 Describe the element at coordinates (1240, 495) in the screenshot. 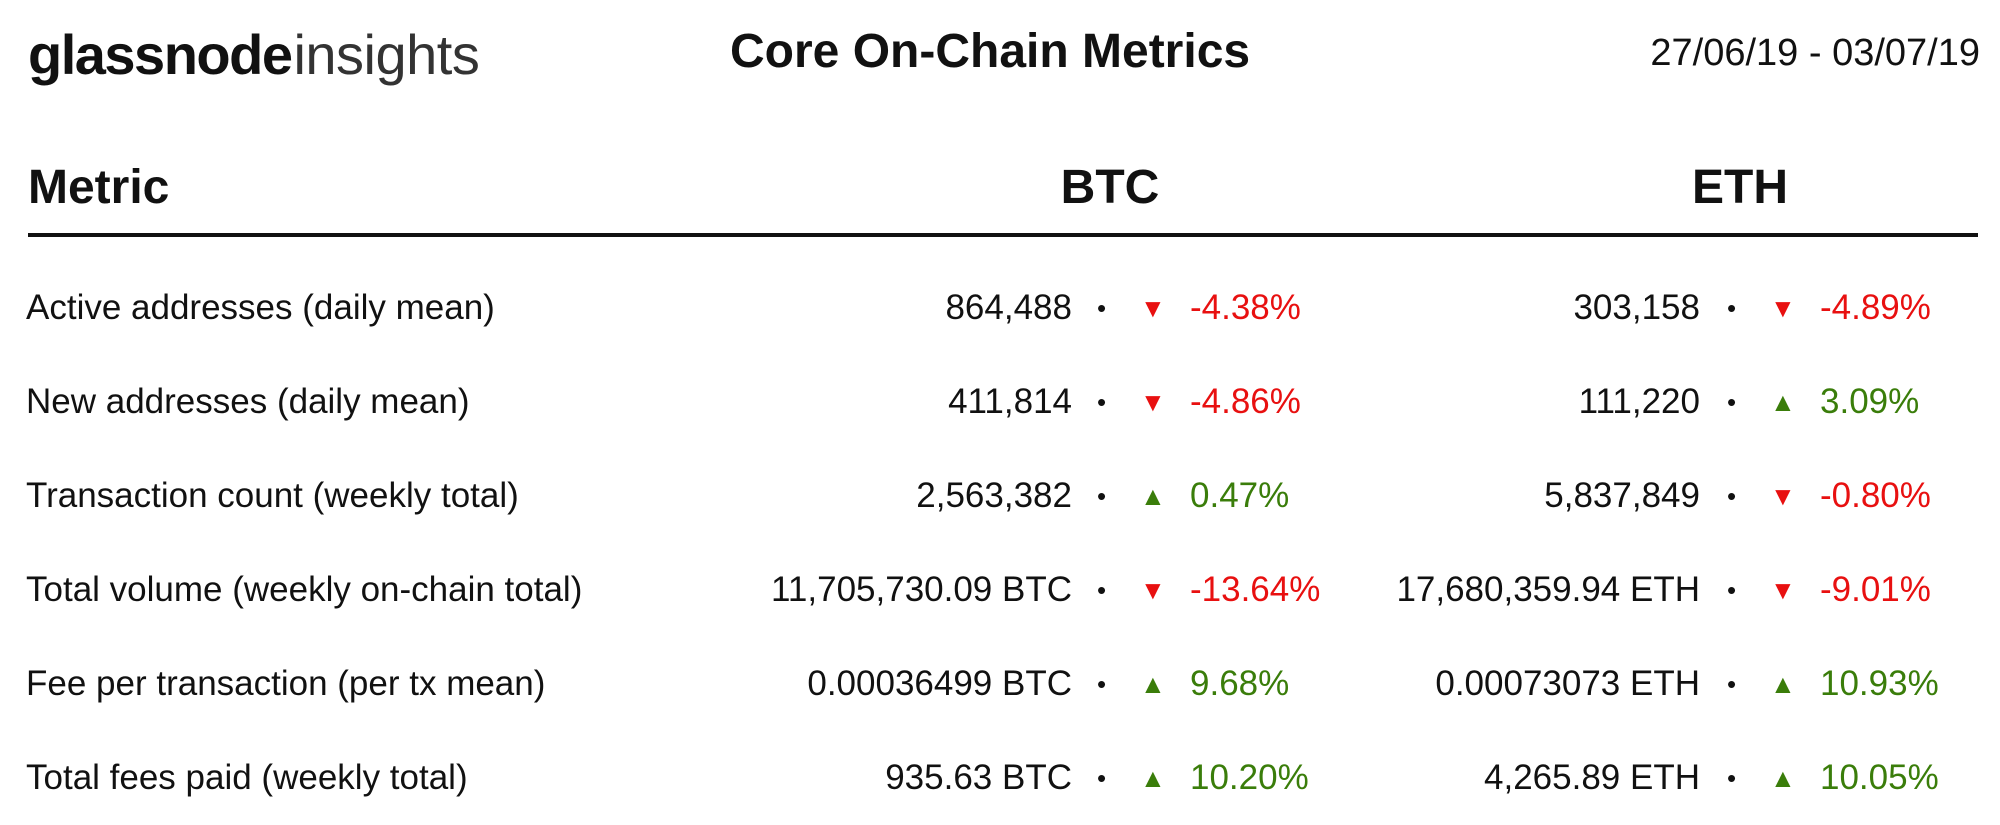

I see `btc-change: 0.47%` at that location.